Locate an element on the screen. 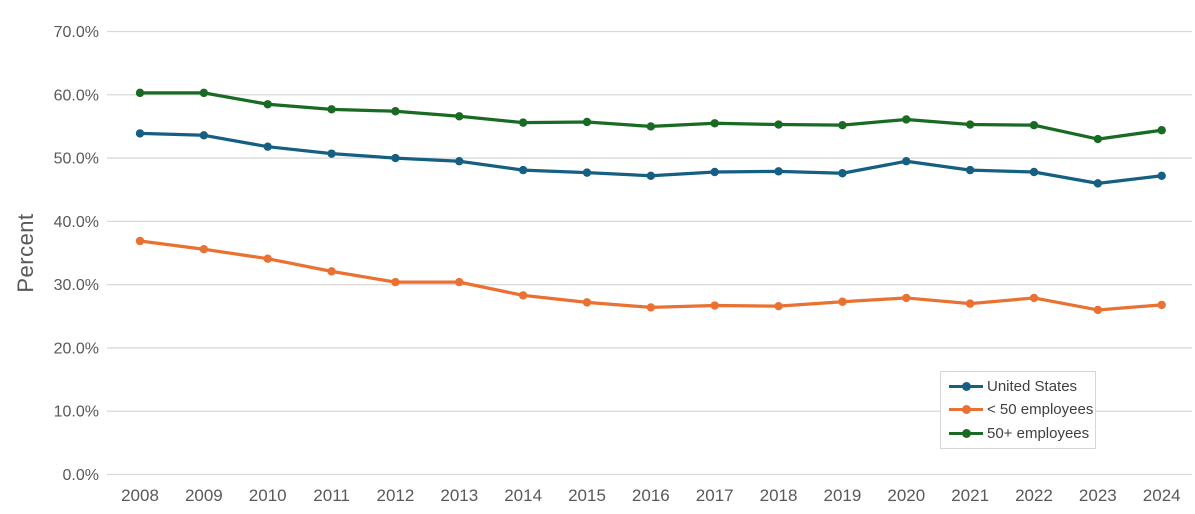  x-tick-label: 2017 is located at coordinates (715, 495).